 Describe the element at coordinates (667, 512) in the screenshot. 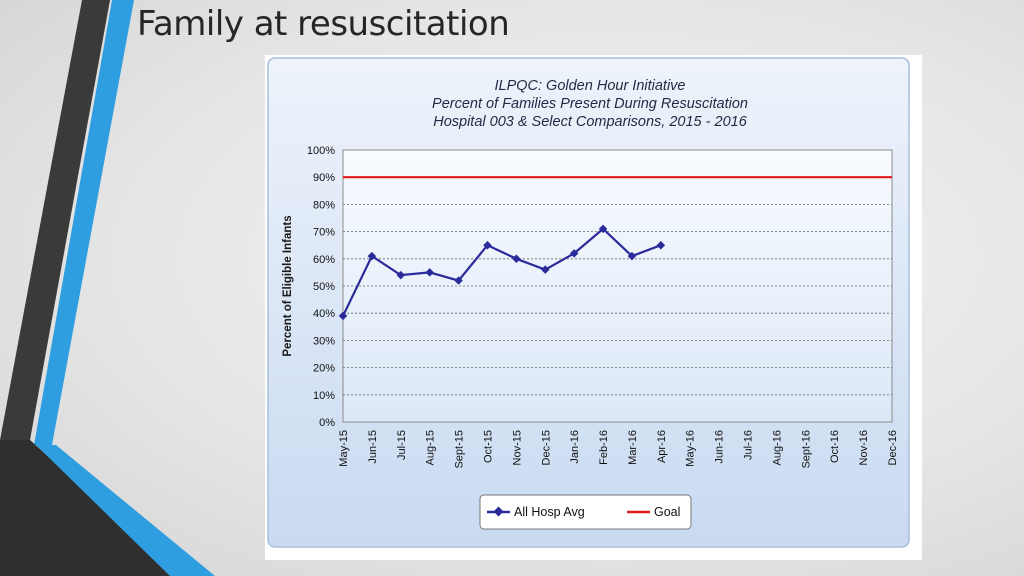

I see `legend-label-goal: Goal` at that location.